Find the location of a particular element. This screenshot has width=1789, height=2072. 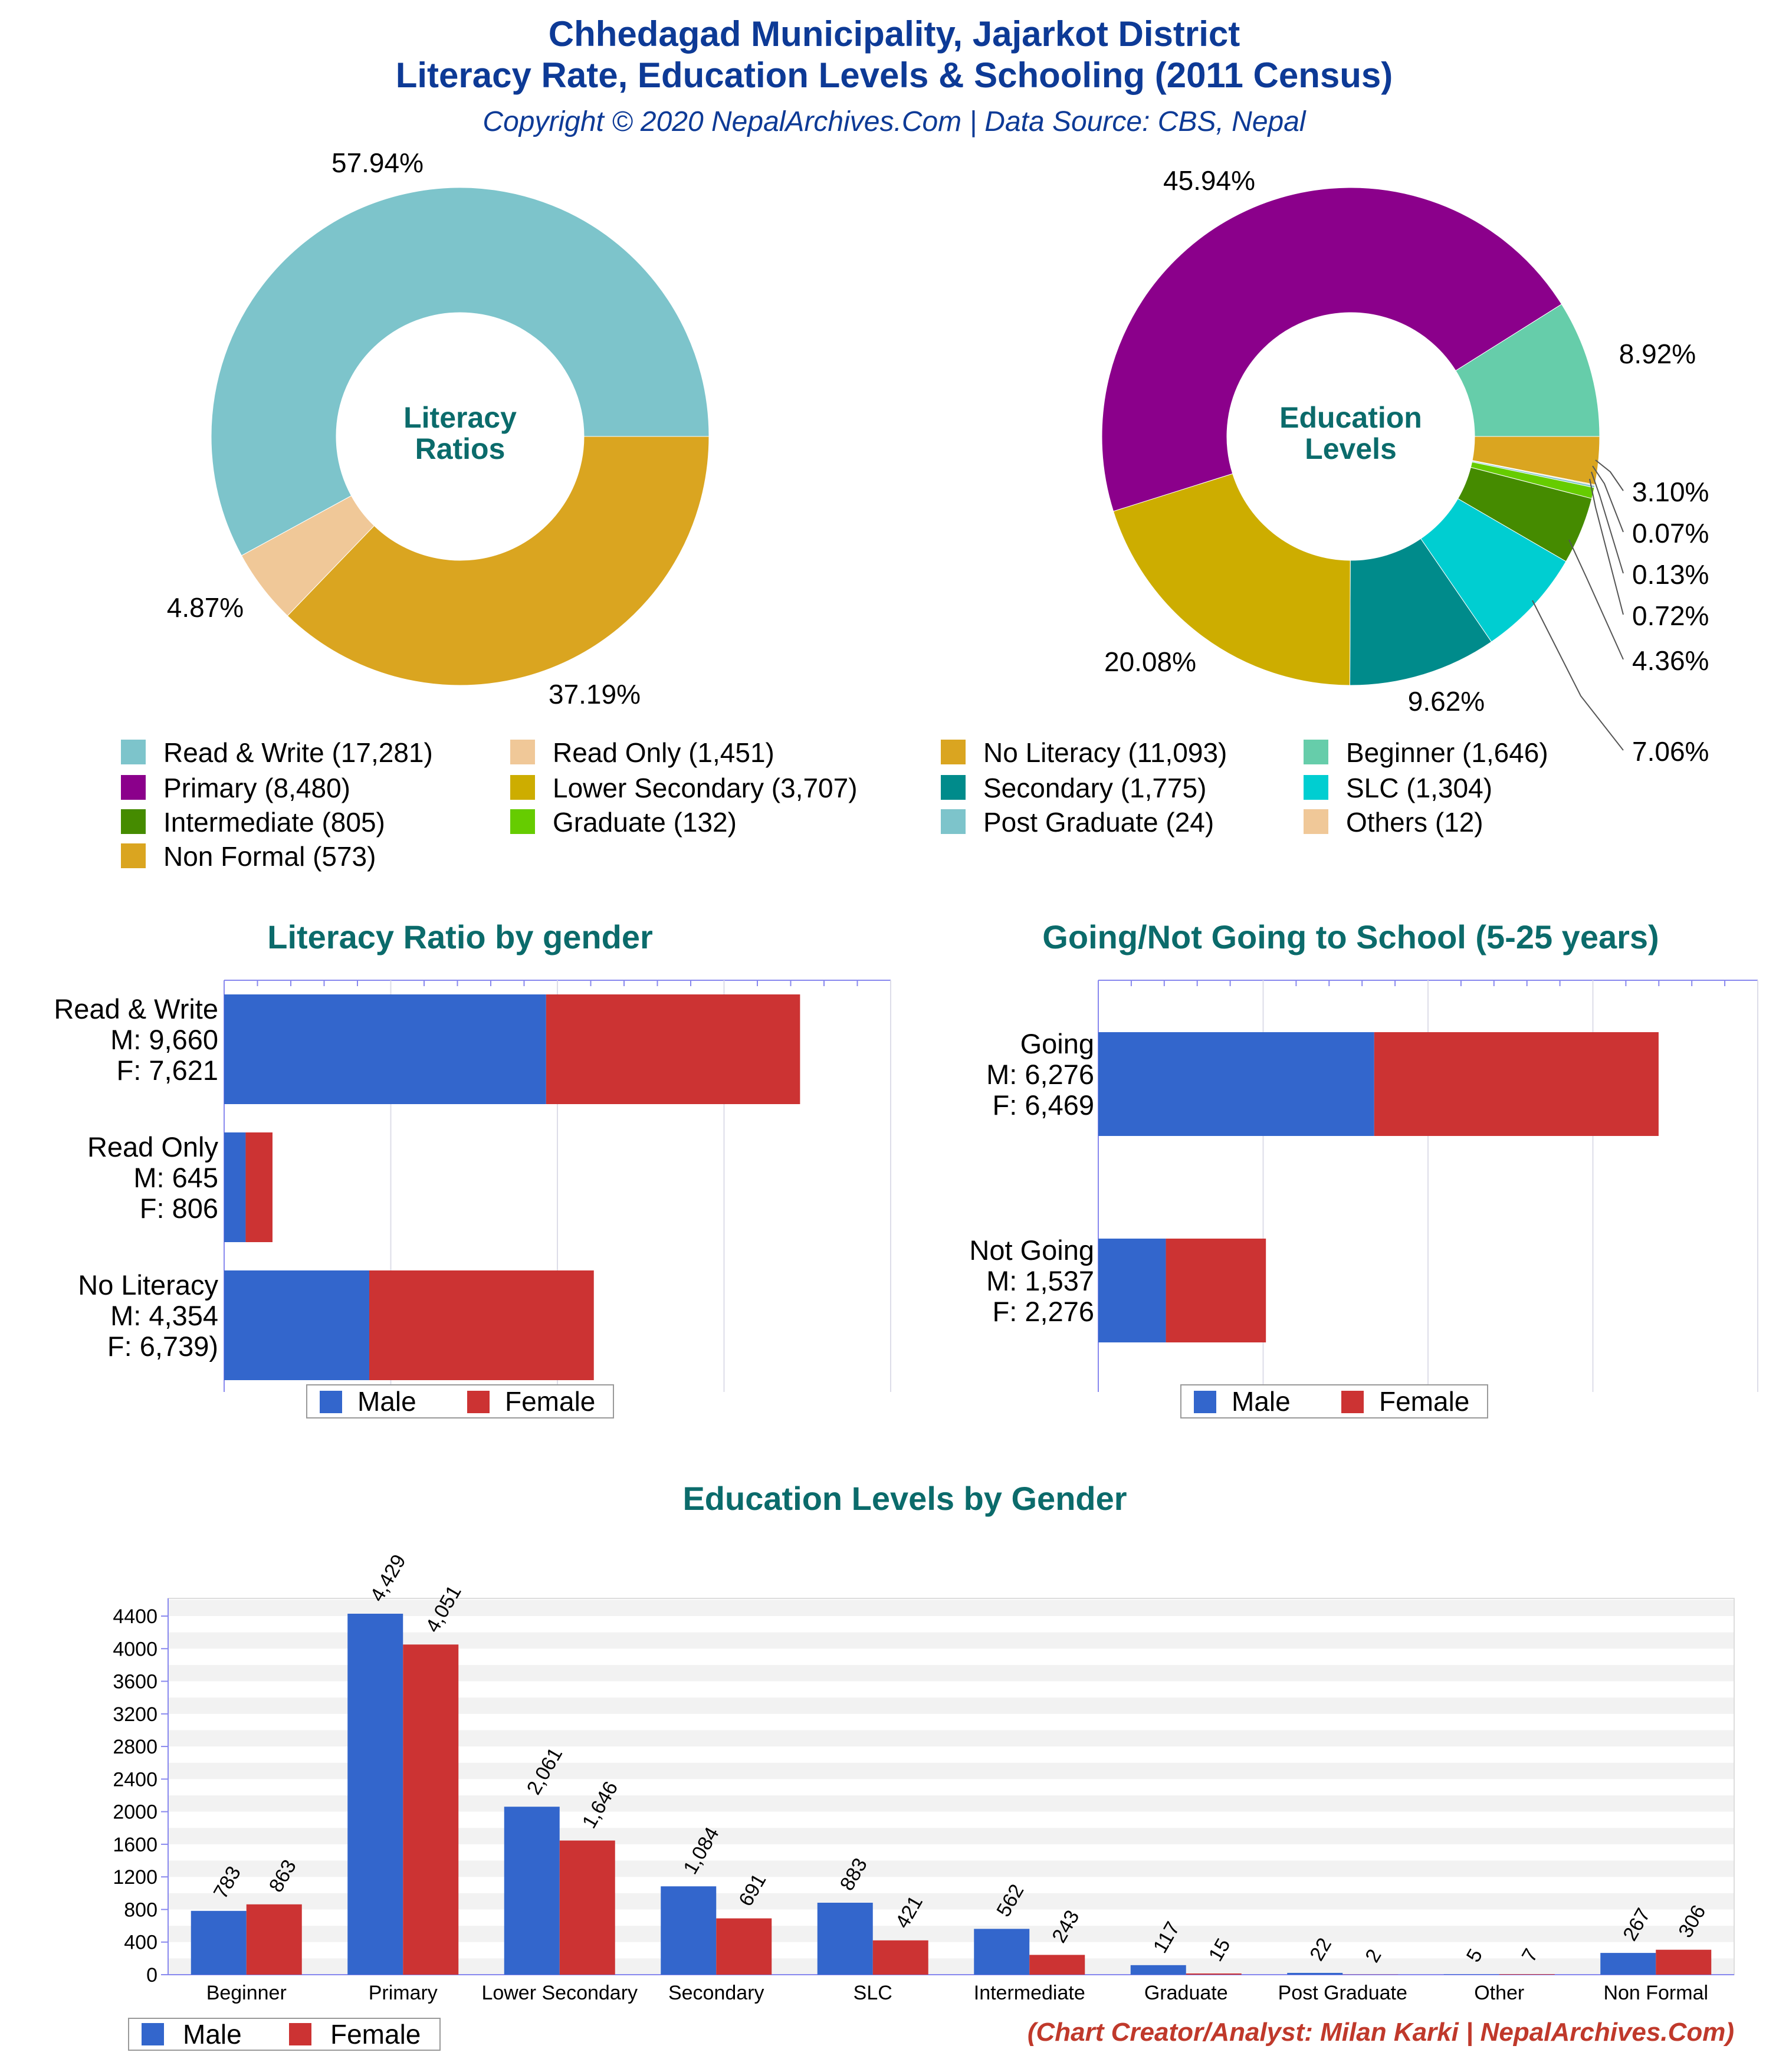

edu-gender-legend-swatch-female is located at coordinates (300, 2034).